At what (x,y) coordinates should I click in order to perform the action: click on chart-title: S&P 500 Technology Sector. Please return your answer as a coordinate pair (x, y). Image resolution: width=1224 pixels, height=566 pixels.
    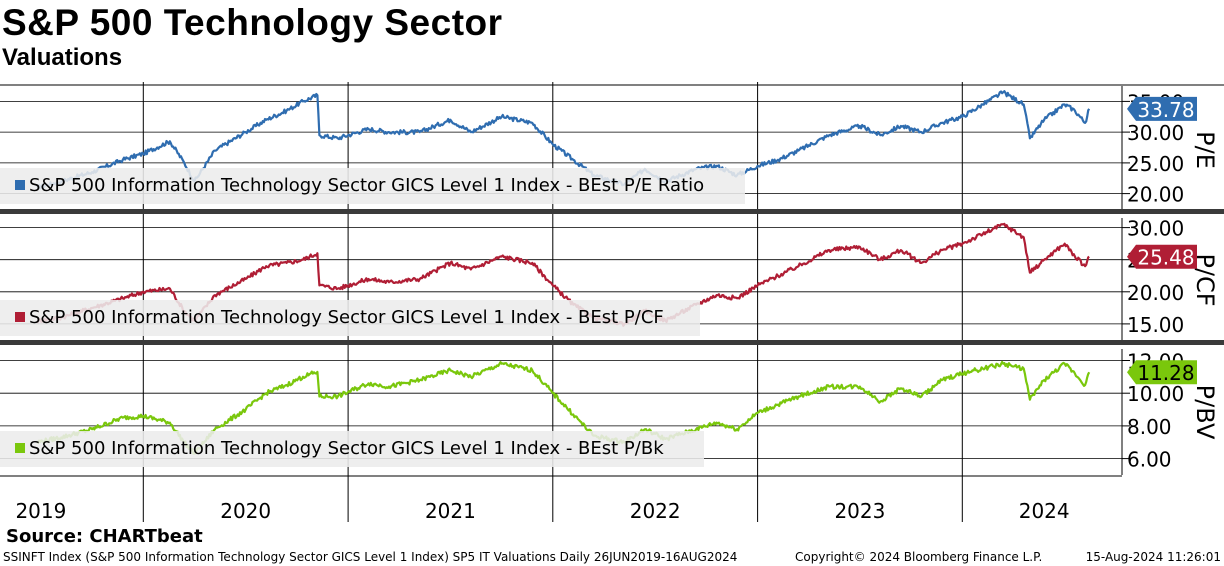
    Looking at the image, I should click on (252, 22).